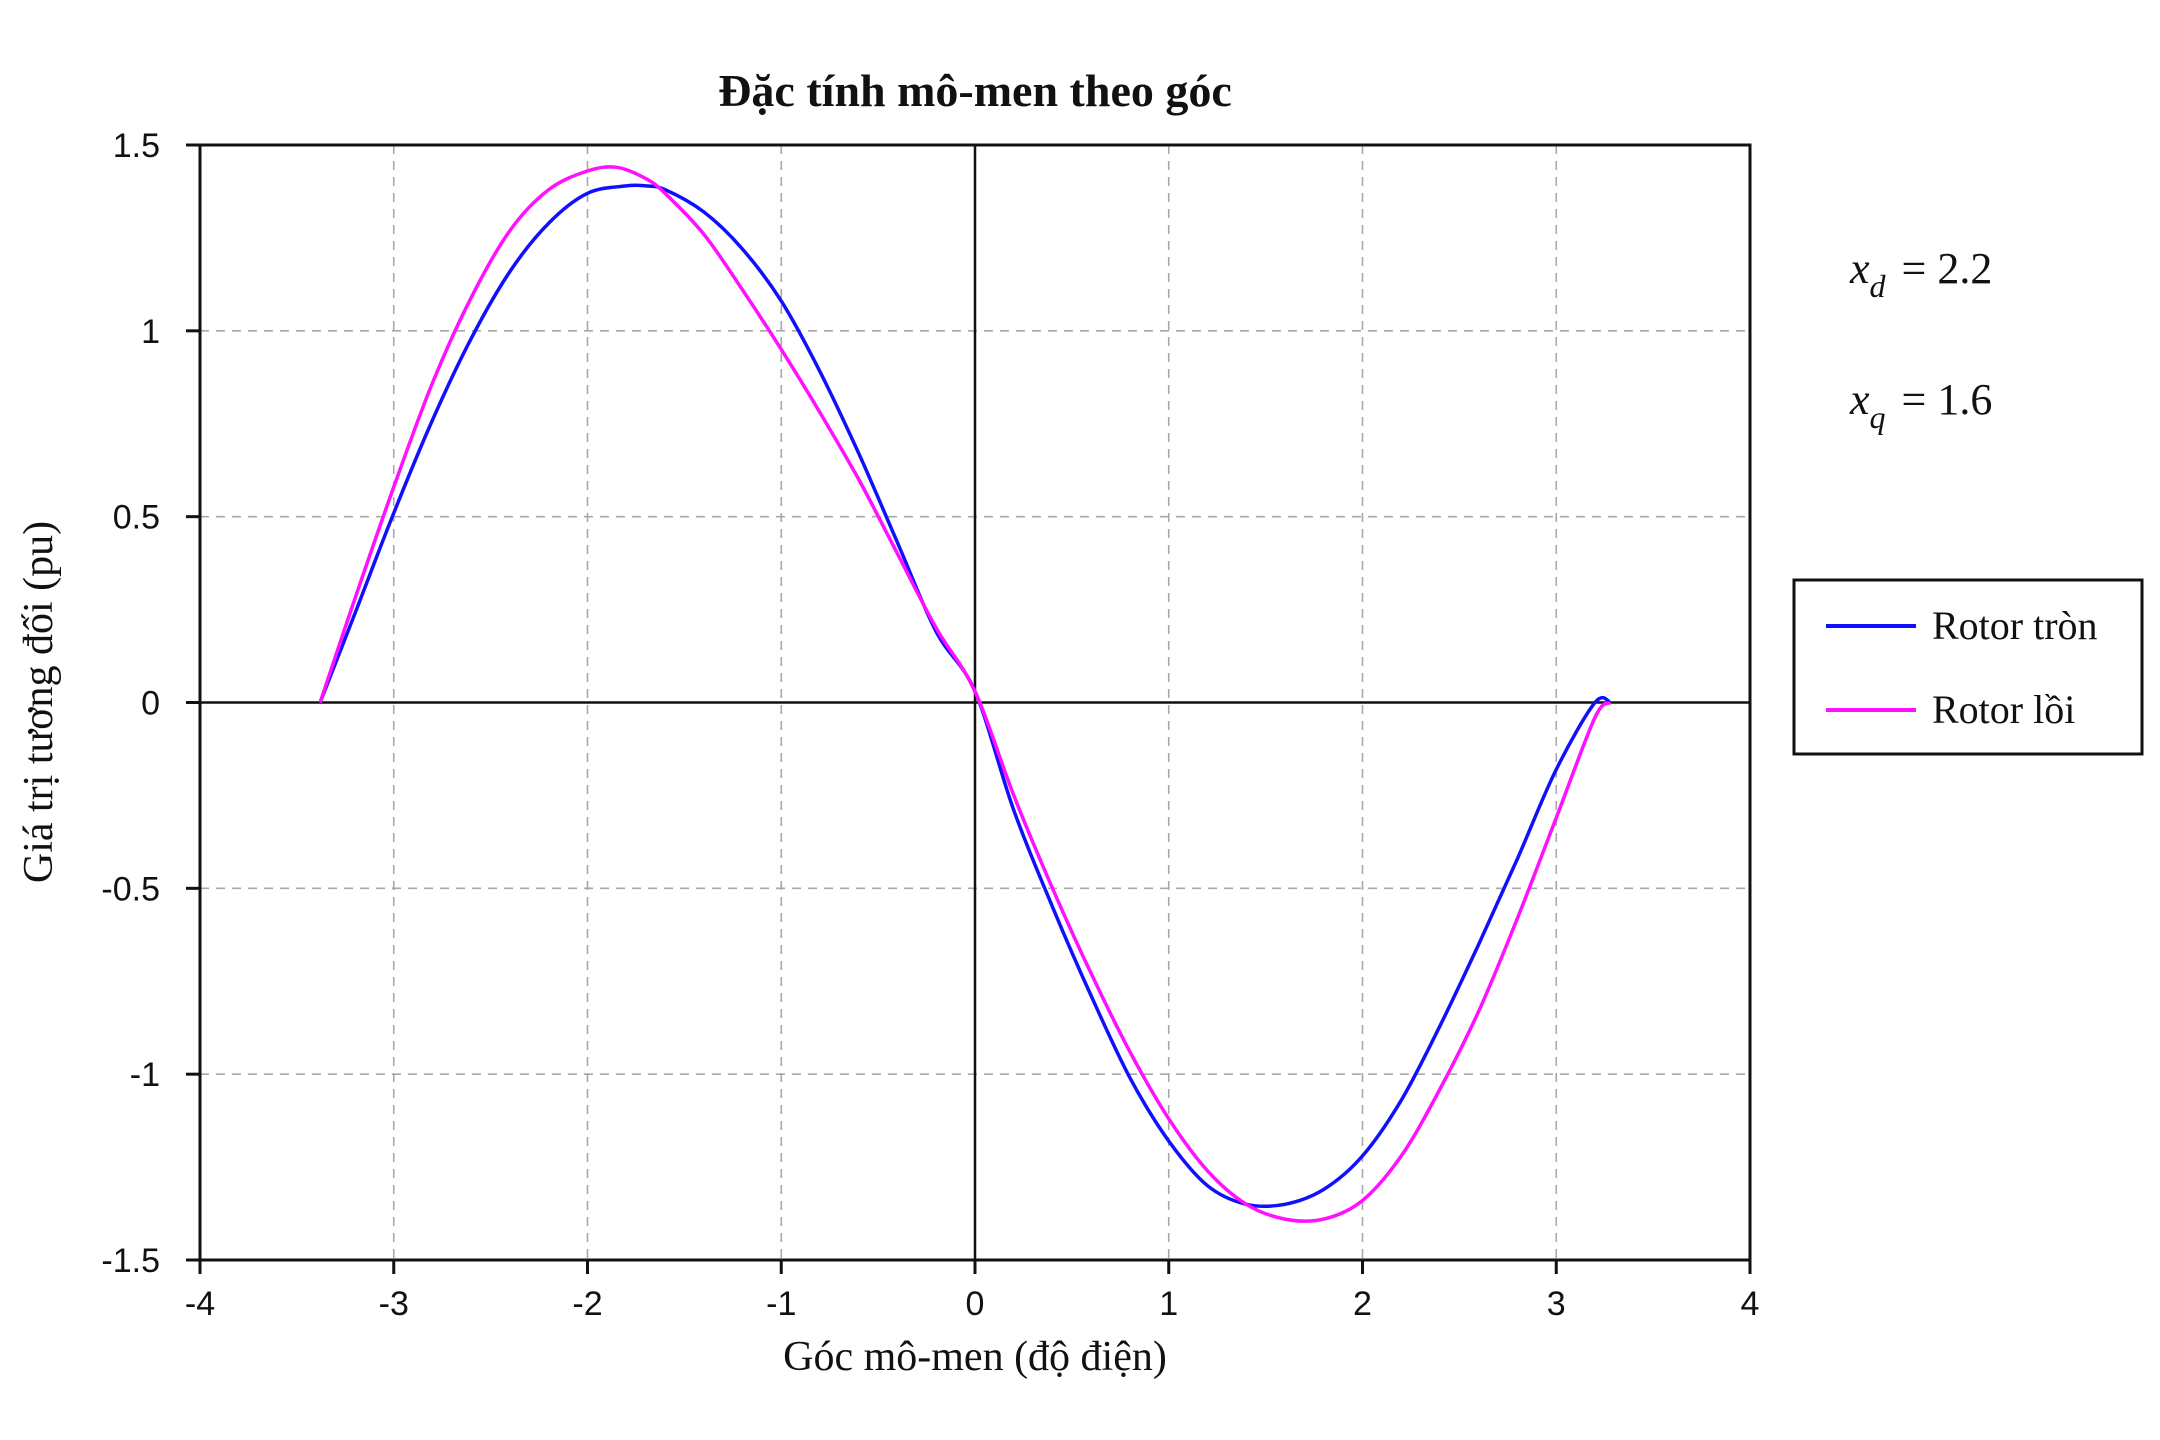 The image size is (2160, 1440). What do you see at coordinates (587, 1304) in the screenshot?
I see `x-tick-label: -2` at bounding box center [587, 1304].